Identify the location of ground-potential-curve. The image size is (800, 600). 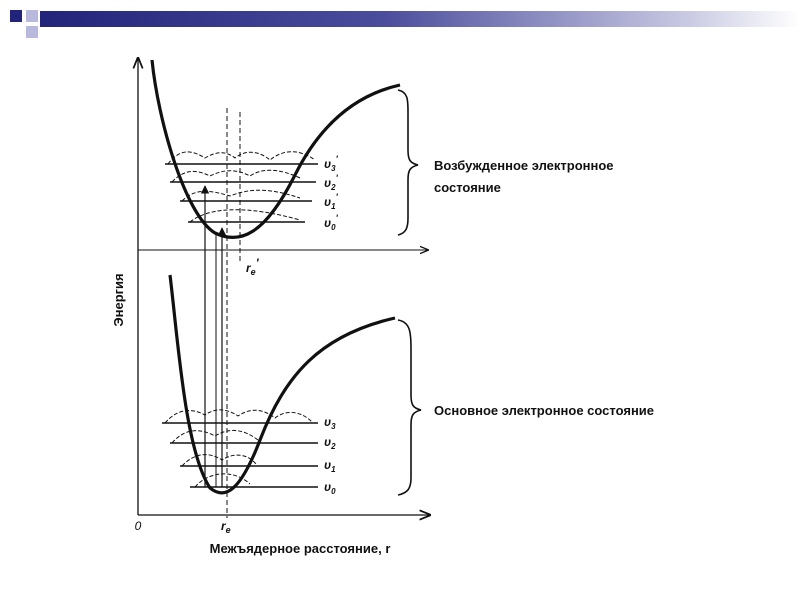
(282, 384).